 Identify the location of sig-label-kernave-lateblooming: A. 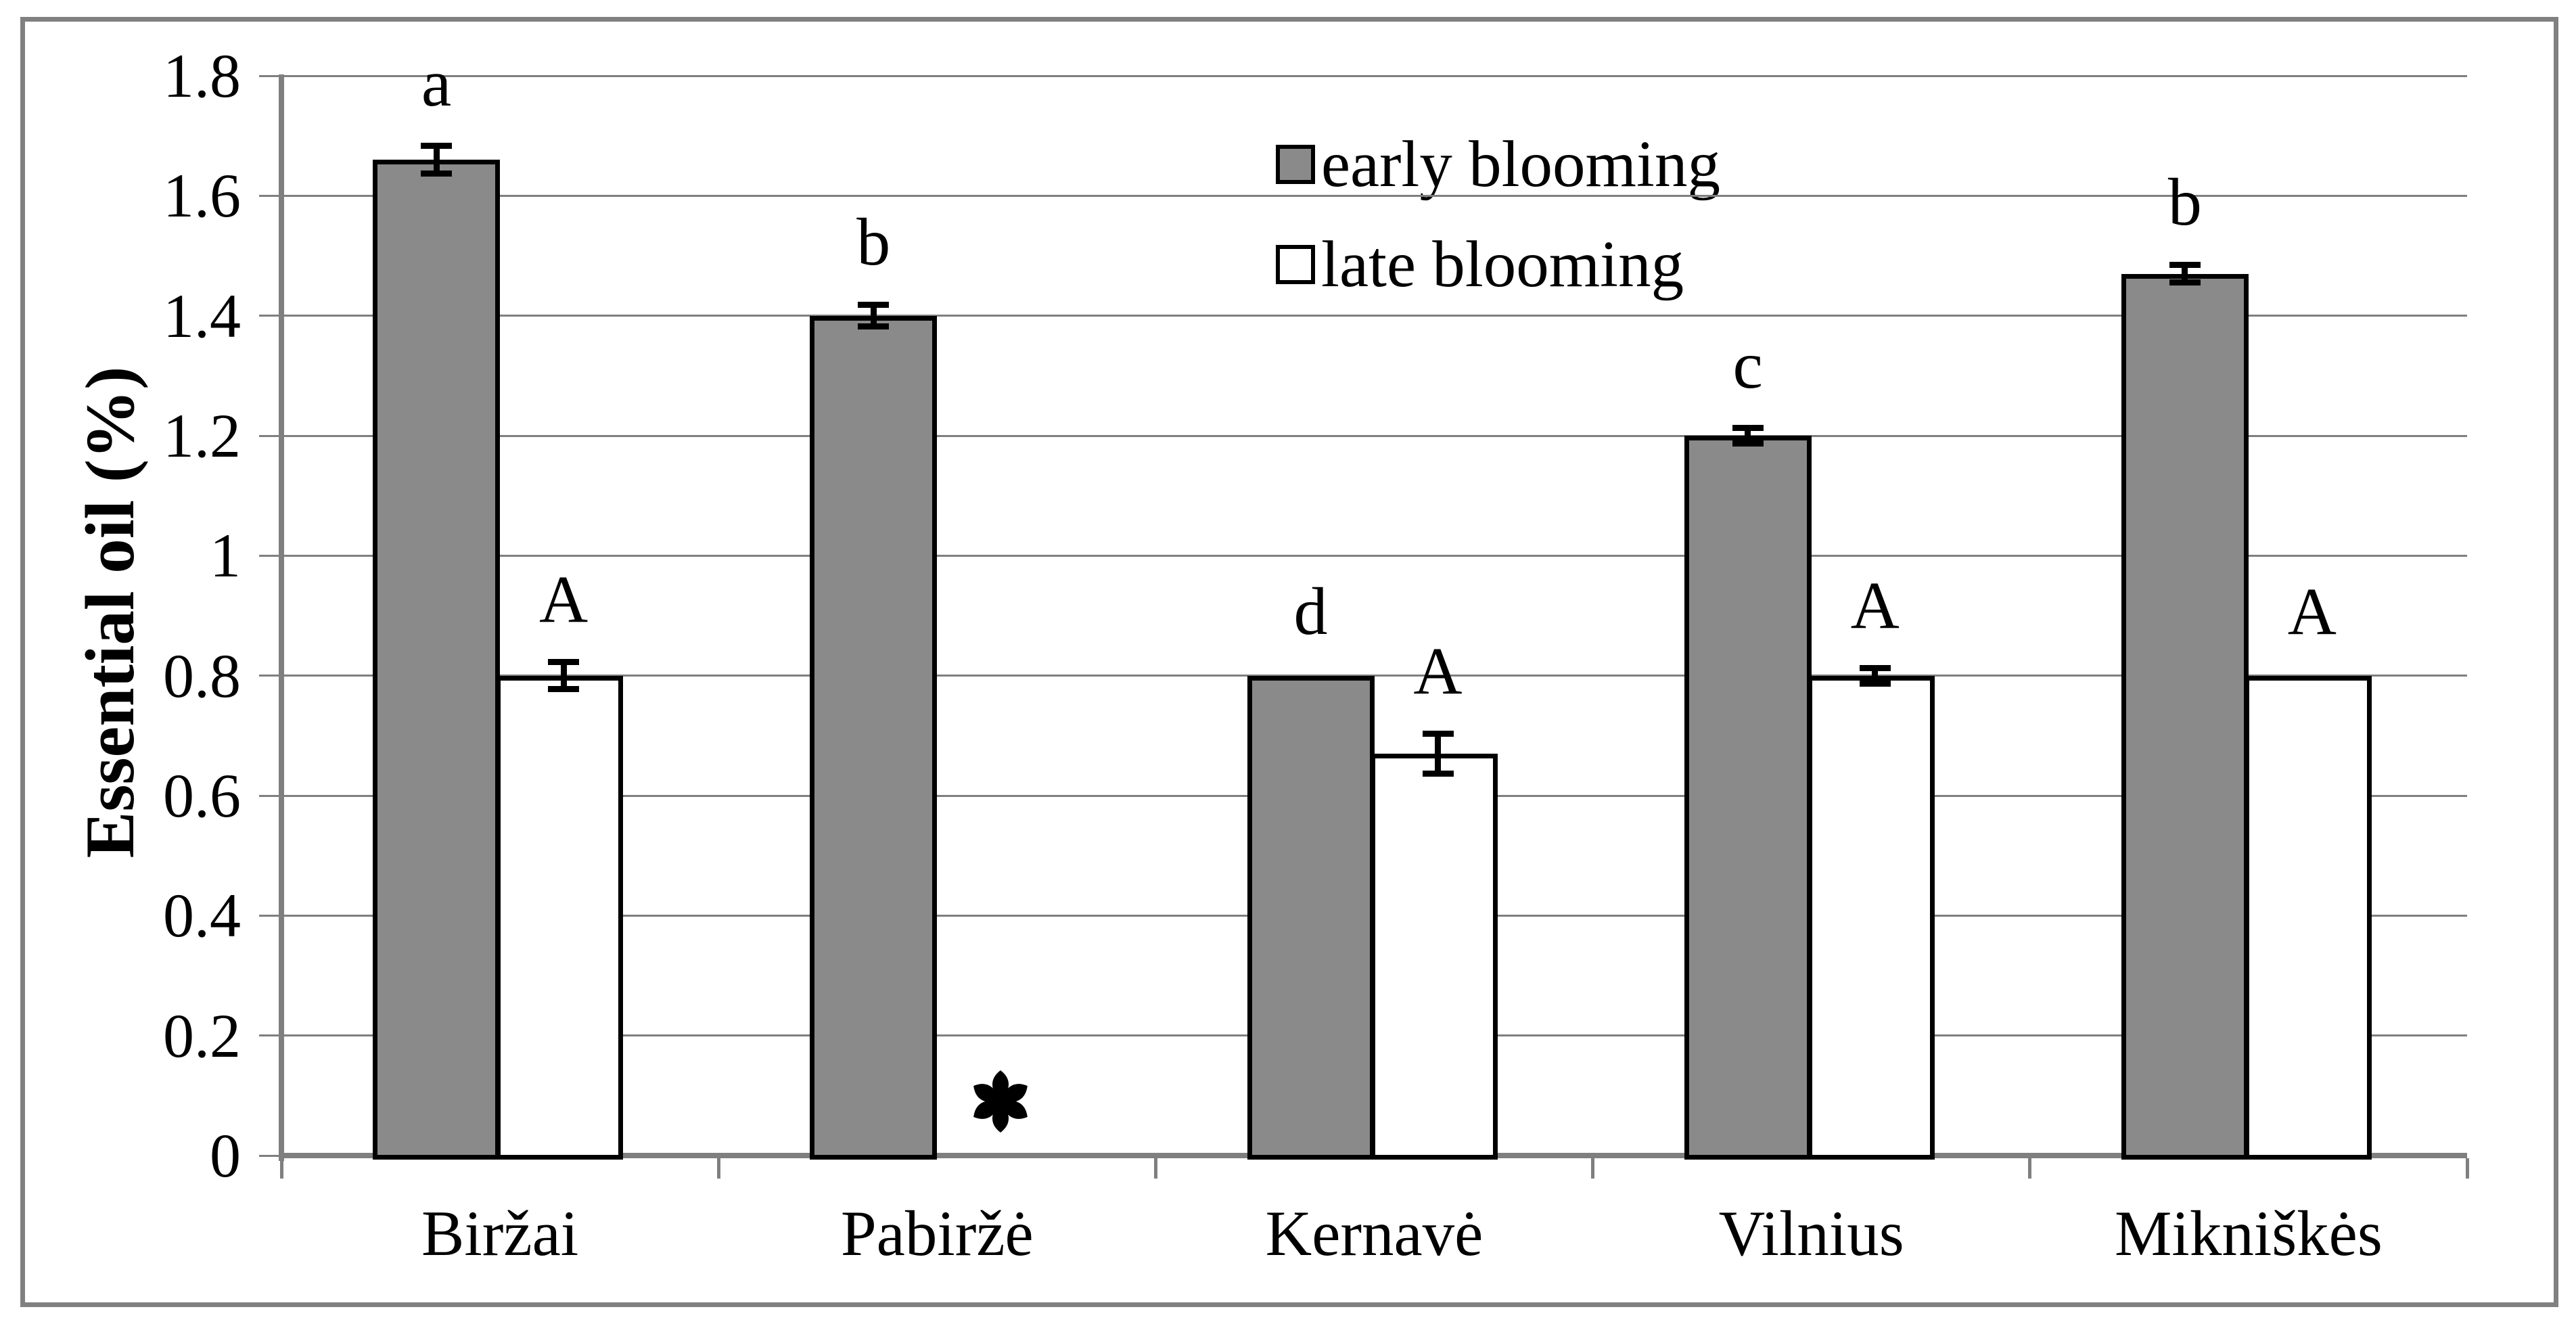
(1438, 671).